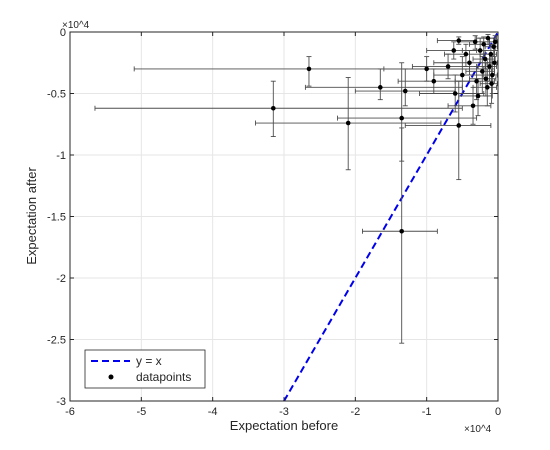 This screenshot has height=450, width=550. Describe the element at coordinates (56, 95) in the screenshot. I see `y-tick-label: -0.5` at that location.